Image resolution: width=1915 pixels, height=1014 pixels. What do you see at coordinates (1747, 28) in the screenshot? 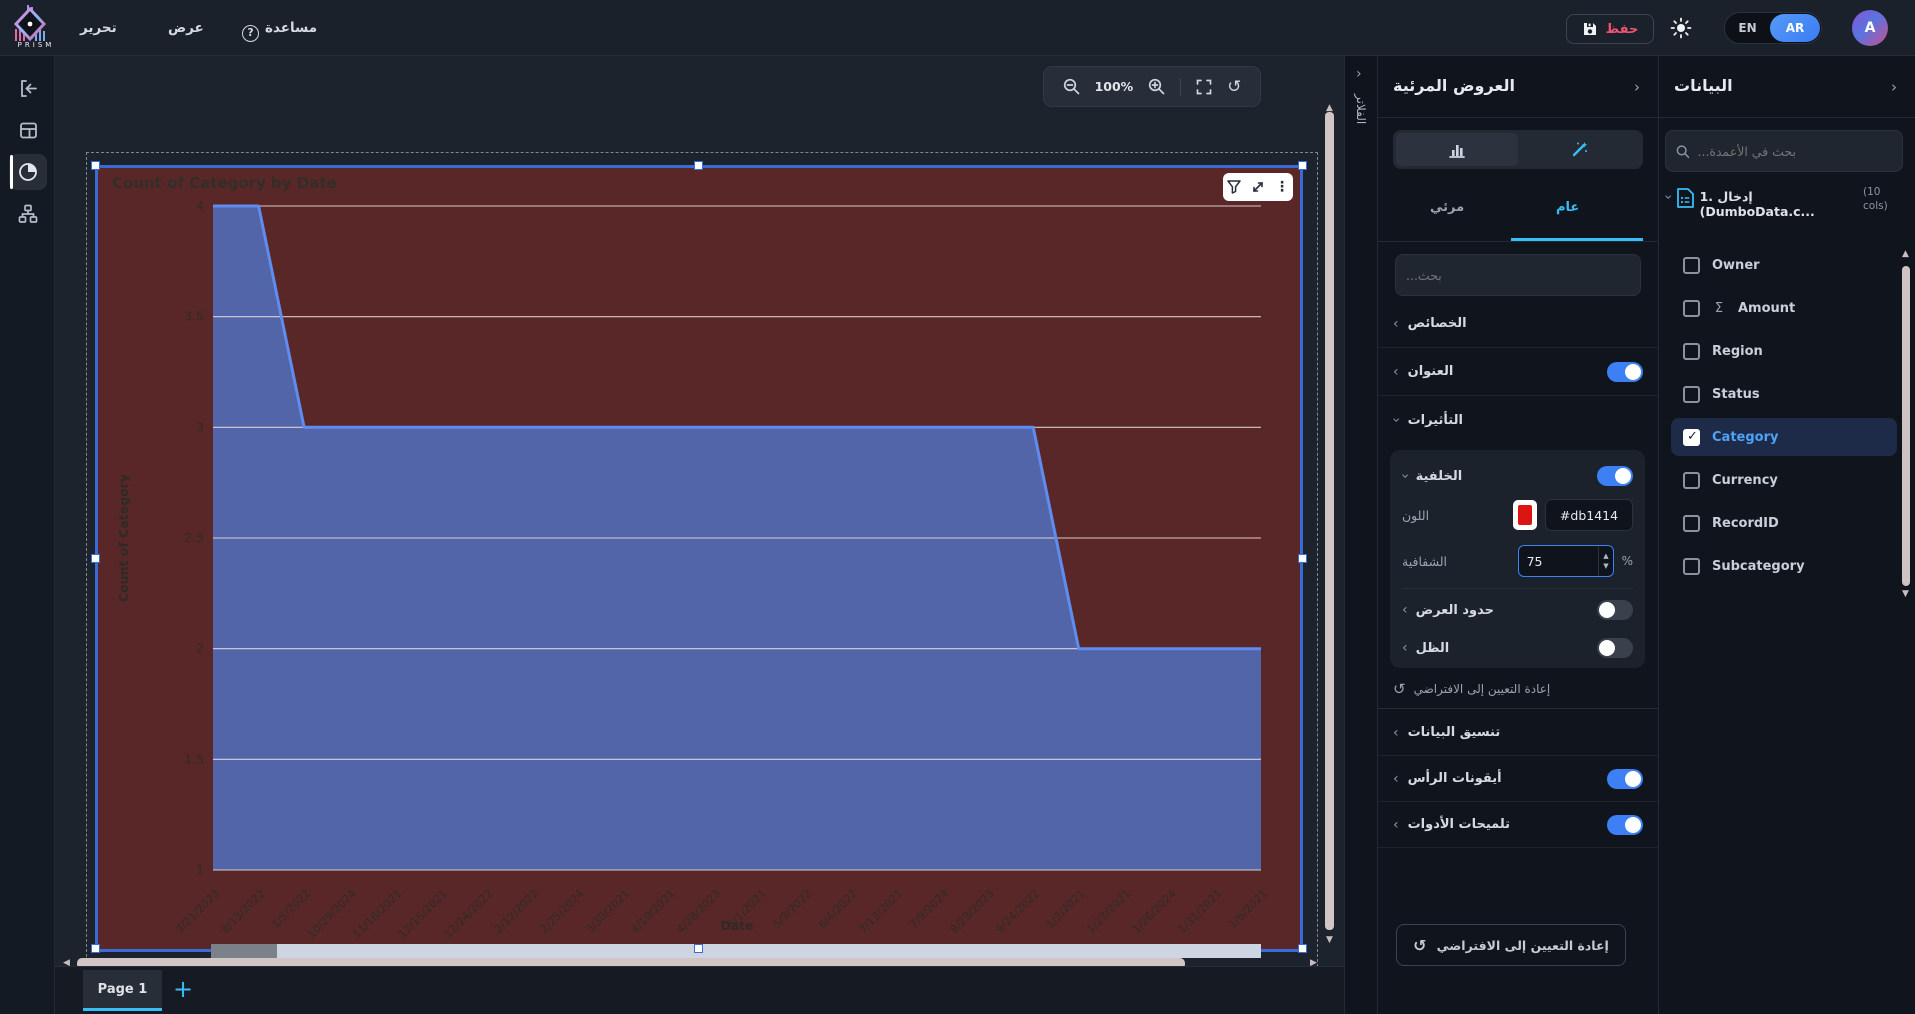
I see `lang-en-option: EN` at bounding box center [1747, 28].